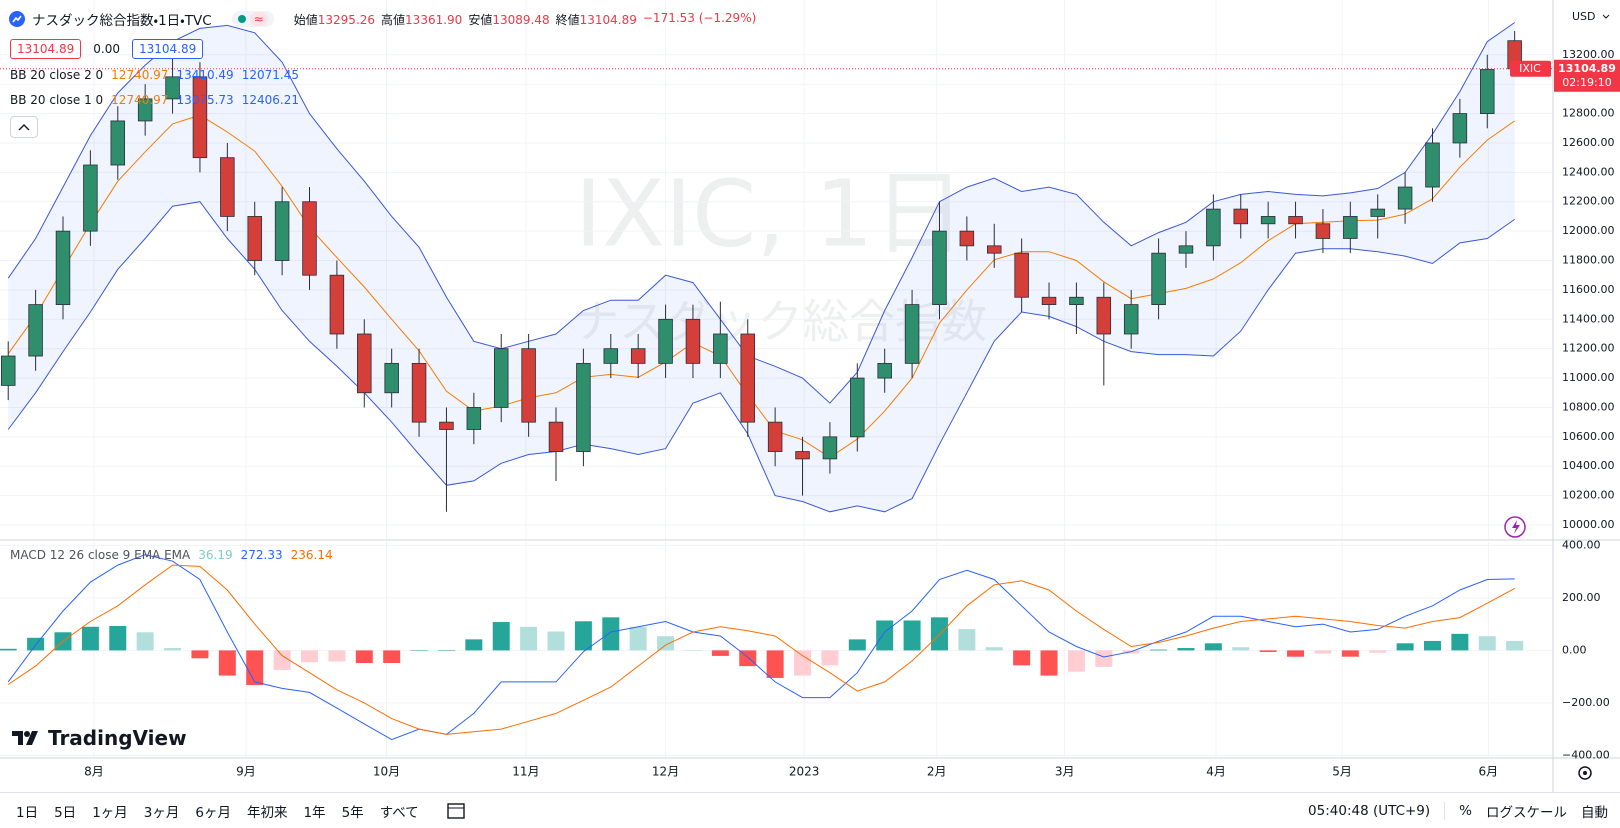 The image size is (1620, 828). I want to click on x-tick-label: 2023, so click(804, 772).